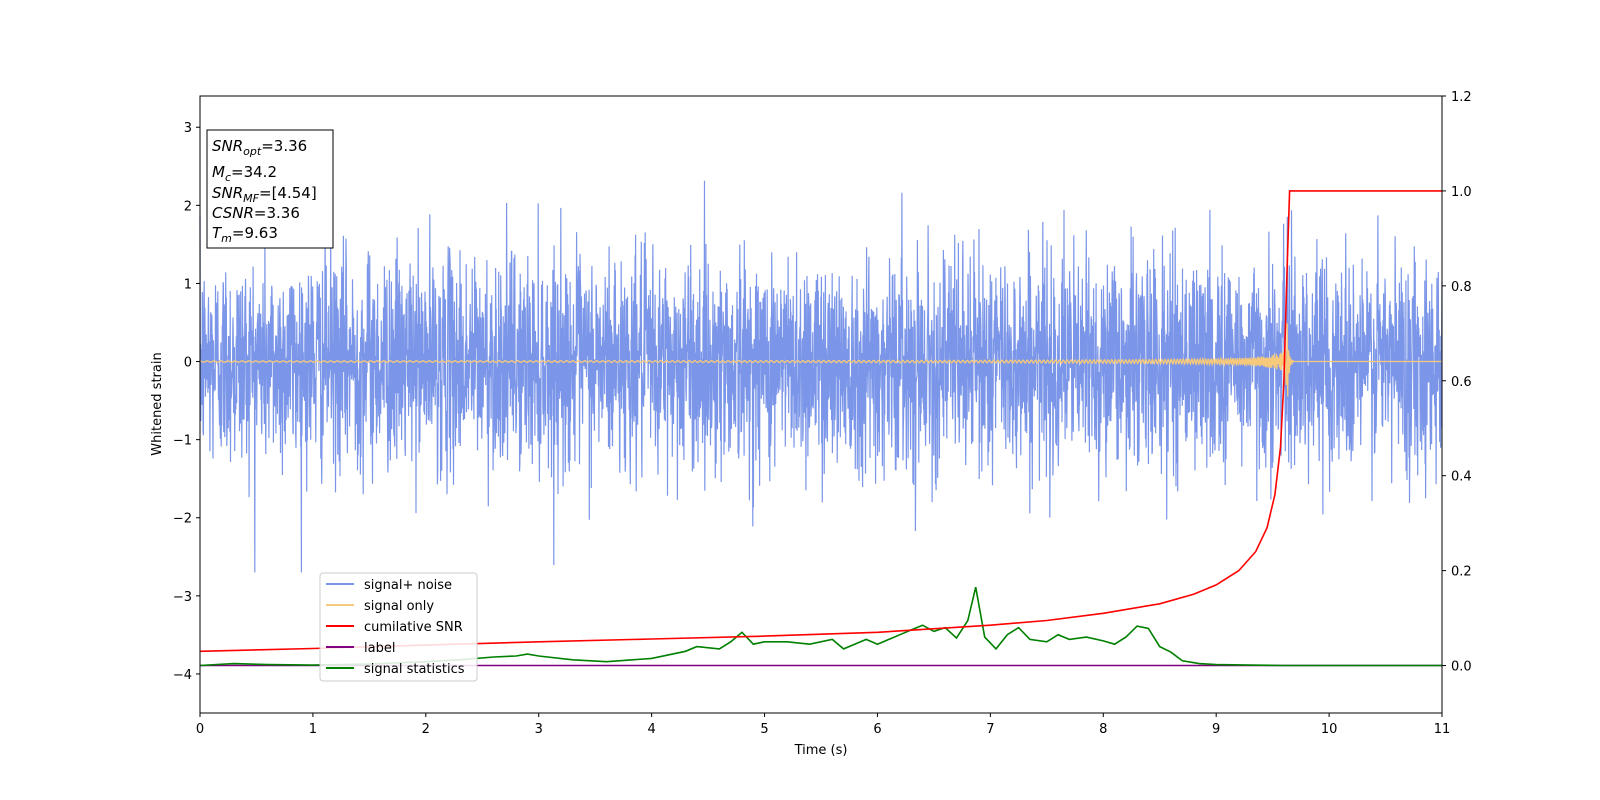 The height and width of the screenshot is (800, 1600). What do you see at coordinates (1442, 729) in the screenshot?
I see `x-tick-label: 11` at bounding box center [1442, 729].